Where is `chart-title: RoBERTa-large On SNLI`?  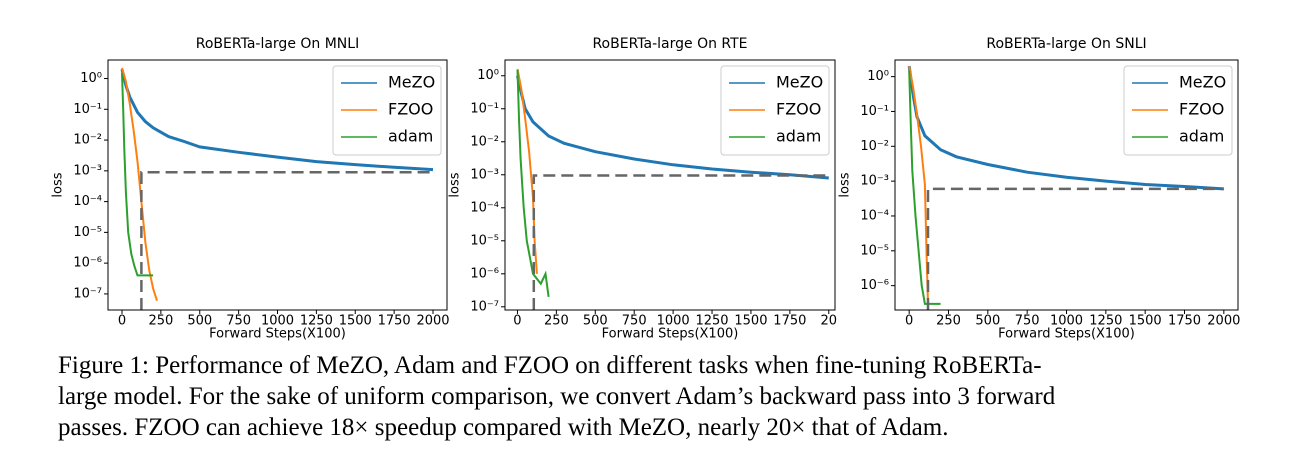 chart-title: RoBERTa-large On SNLI is located at coordinates (1066, 44).